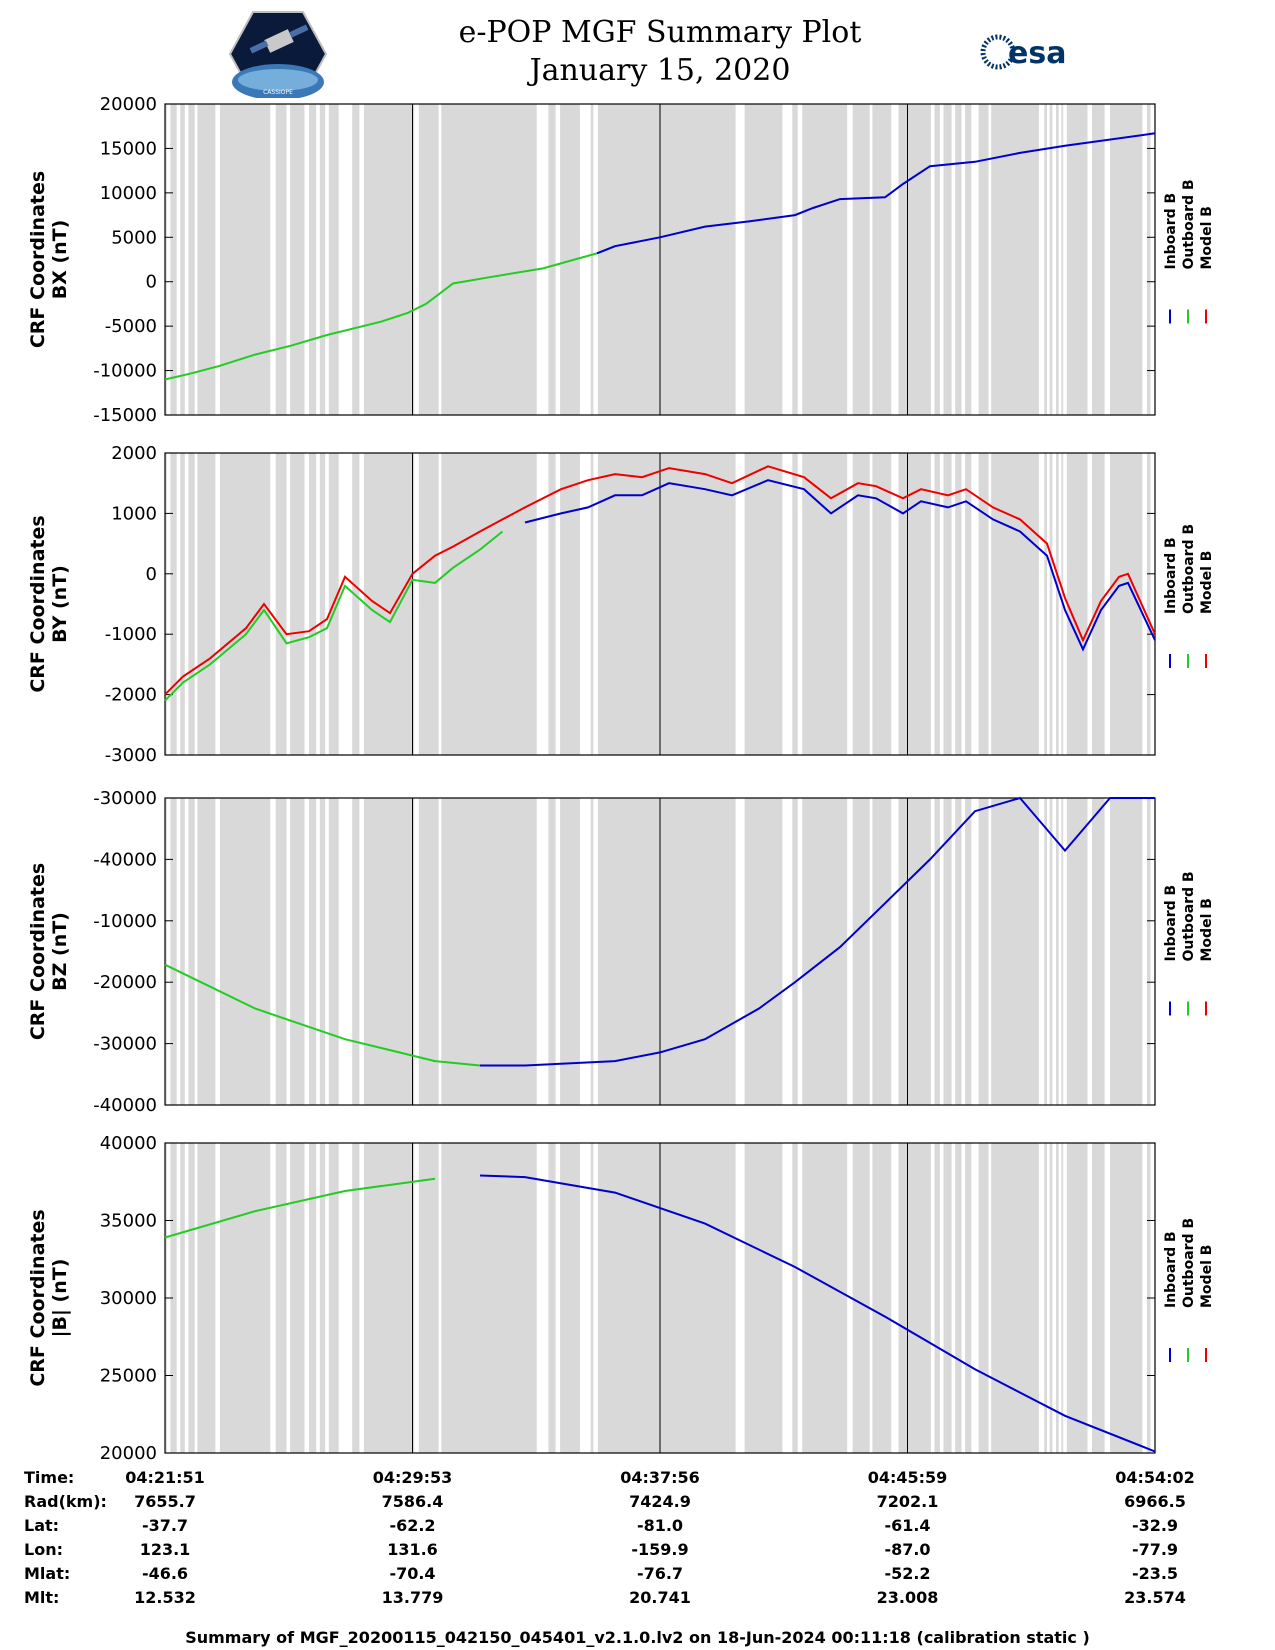  Describe the element at coordinates (660, 1525) in the screenshot. I see `table-cell: -81.0` at that location.